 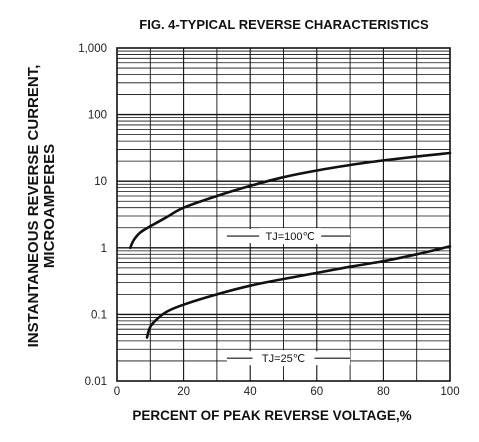 What do you see at coordinates (183, 392) in the screenshot?
I see `x-tick-label: 20` at bounding box center [183, 392].